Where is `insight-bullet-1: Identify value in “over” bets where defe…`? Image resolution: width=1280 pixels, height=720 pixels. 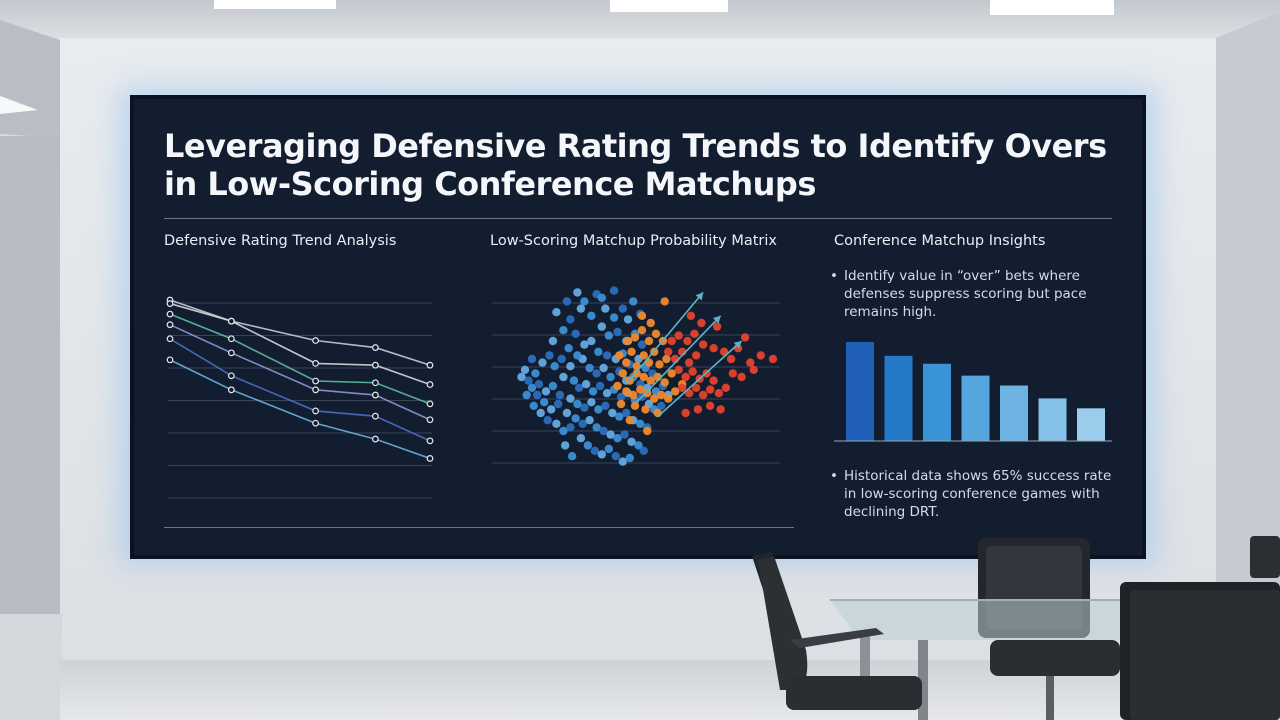 insight-bullet-1: Identify value in “over” bets where defe… is located at coordinates (972, 294).